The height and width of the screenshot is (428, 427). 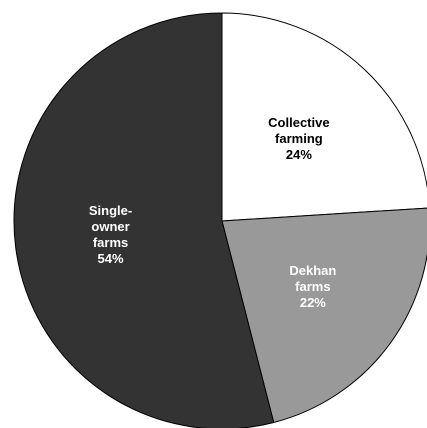 I want to click on pie-slice-label-line: Single-, so click(x=110, y=210).